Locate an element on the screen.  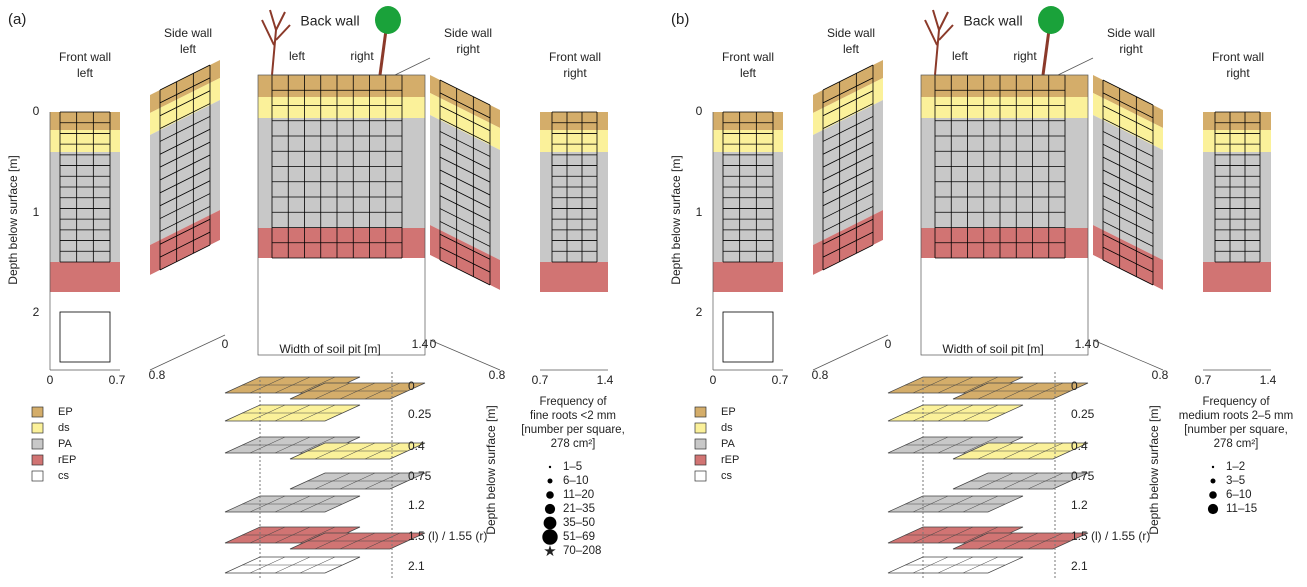
label: 0.7 is located at coordinates (117, 380).